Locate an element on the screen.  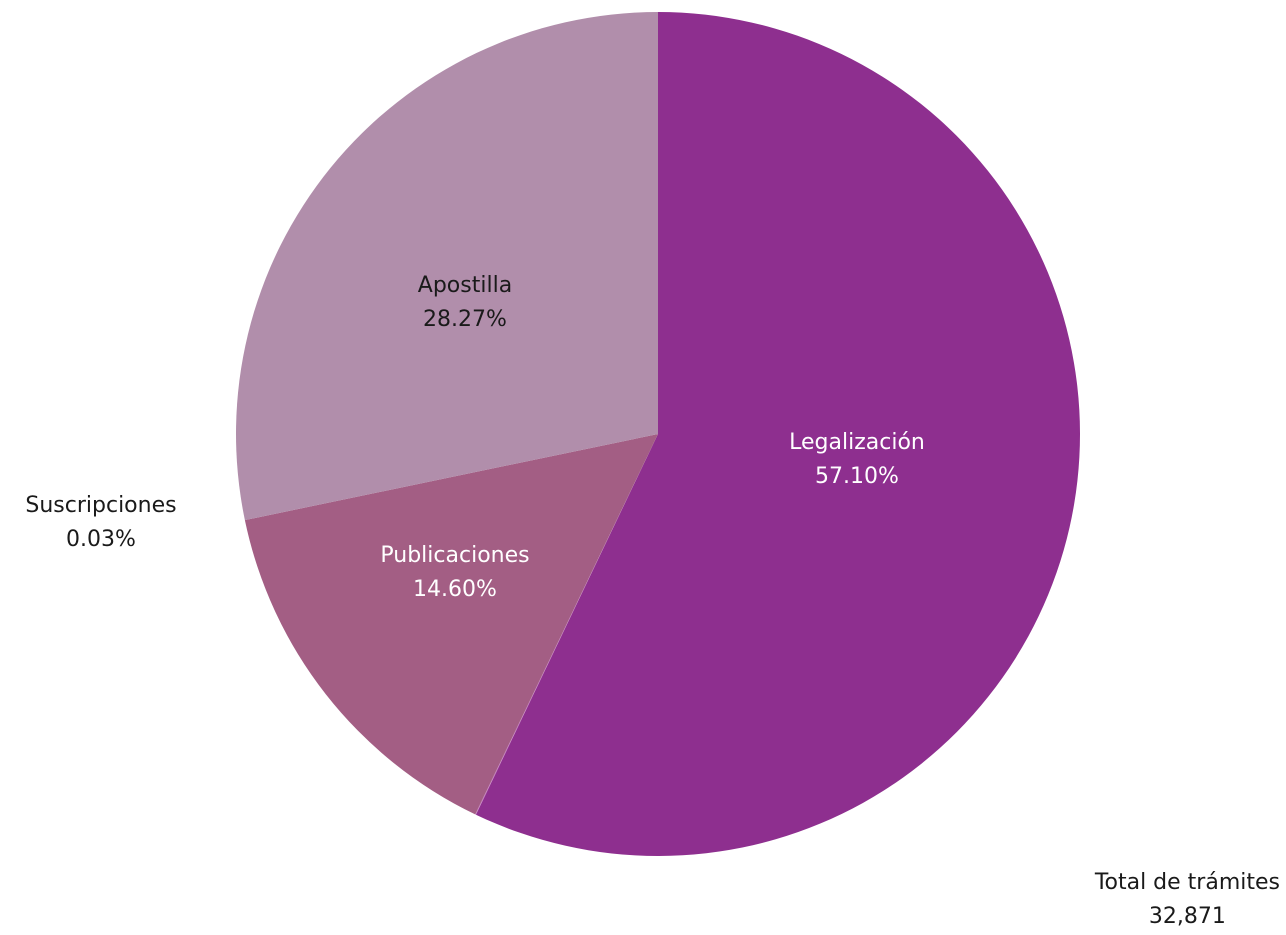
slice-percent-label: 57.10% is located at coordinates (857, 476).